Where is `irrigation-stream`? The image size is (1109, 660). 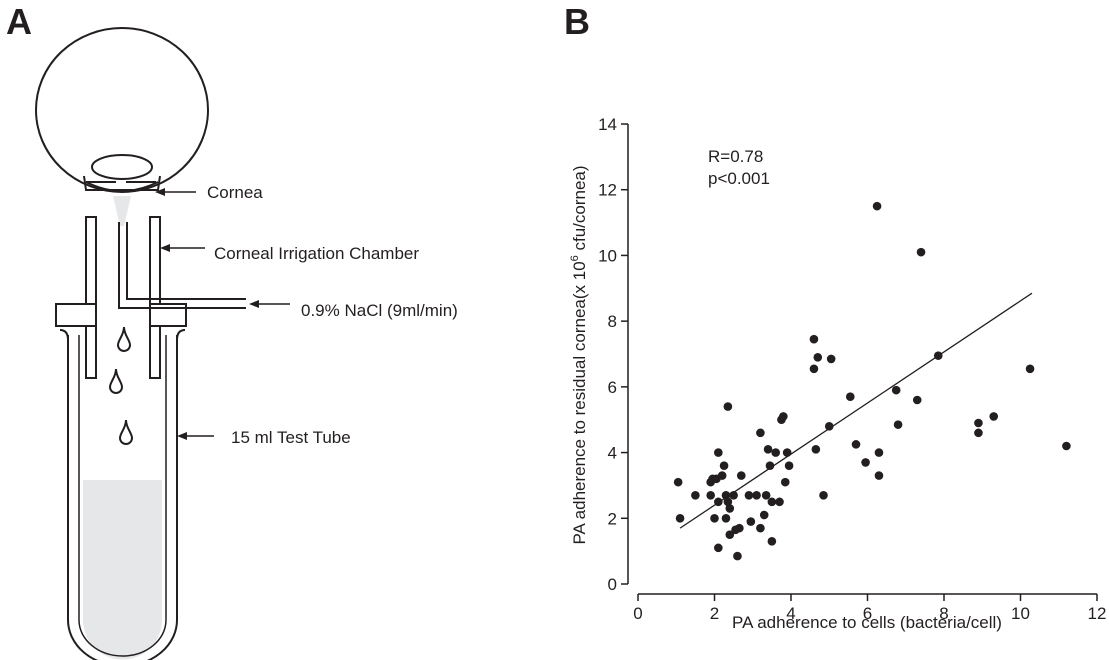
irrigation-stream is located at coordinates (122, 211).